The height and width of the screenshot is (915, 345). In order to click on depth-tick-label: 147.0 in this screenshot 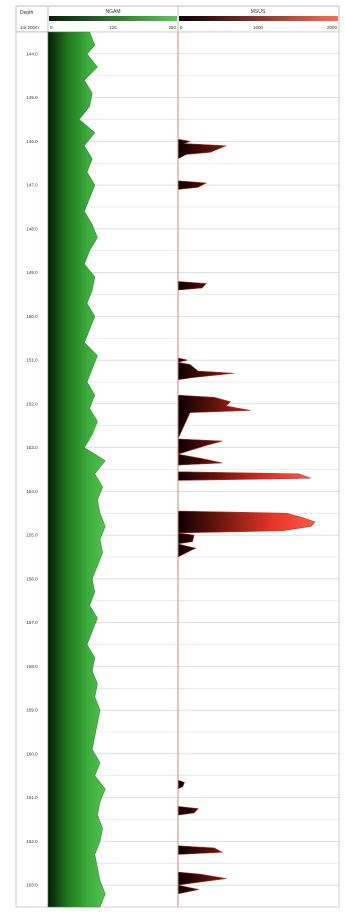, I will do `click(32, 185)`.